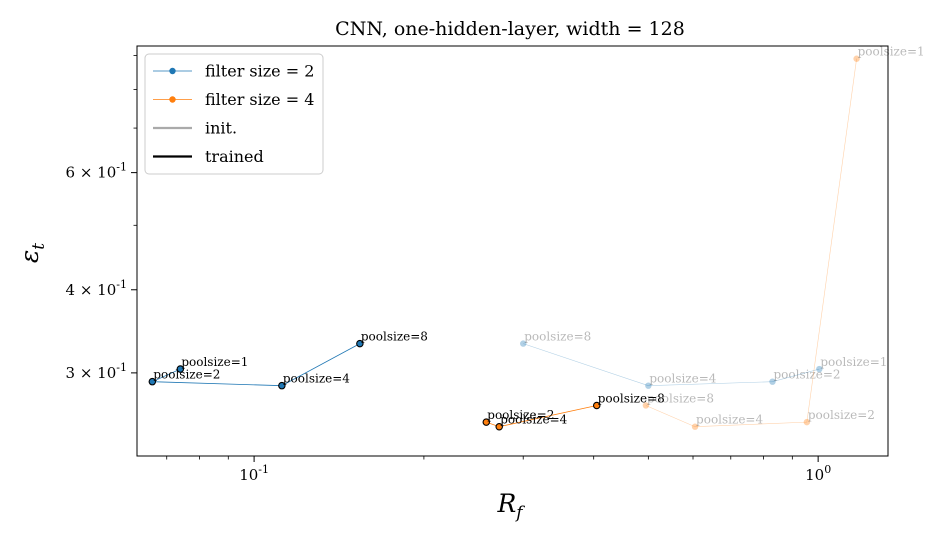 Image resolution: width=944 pixels, height=539 pixels. I want to click on x-tick-label: 10⁰, so click(818, 473).